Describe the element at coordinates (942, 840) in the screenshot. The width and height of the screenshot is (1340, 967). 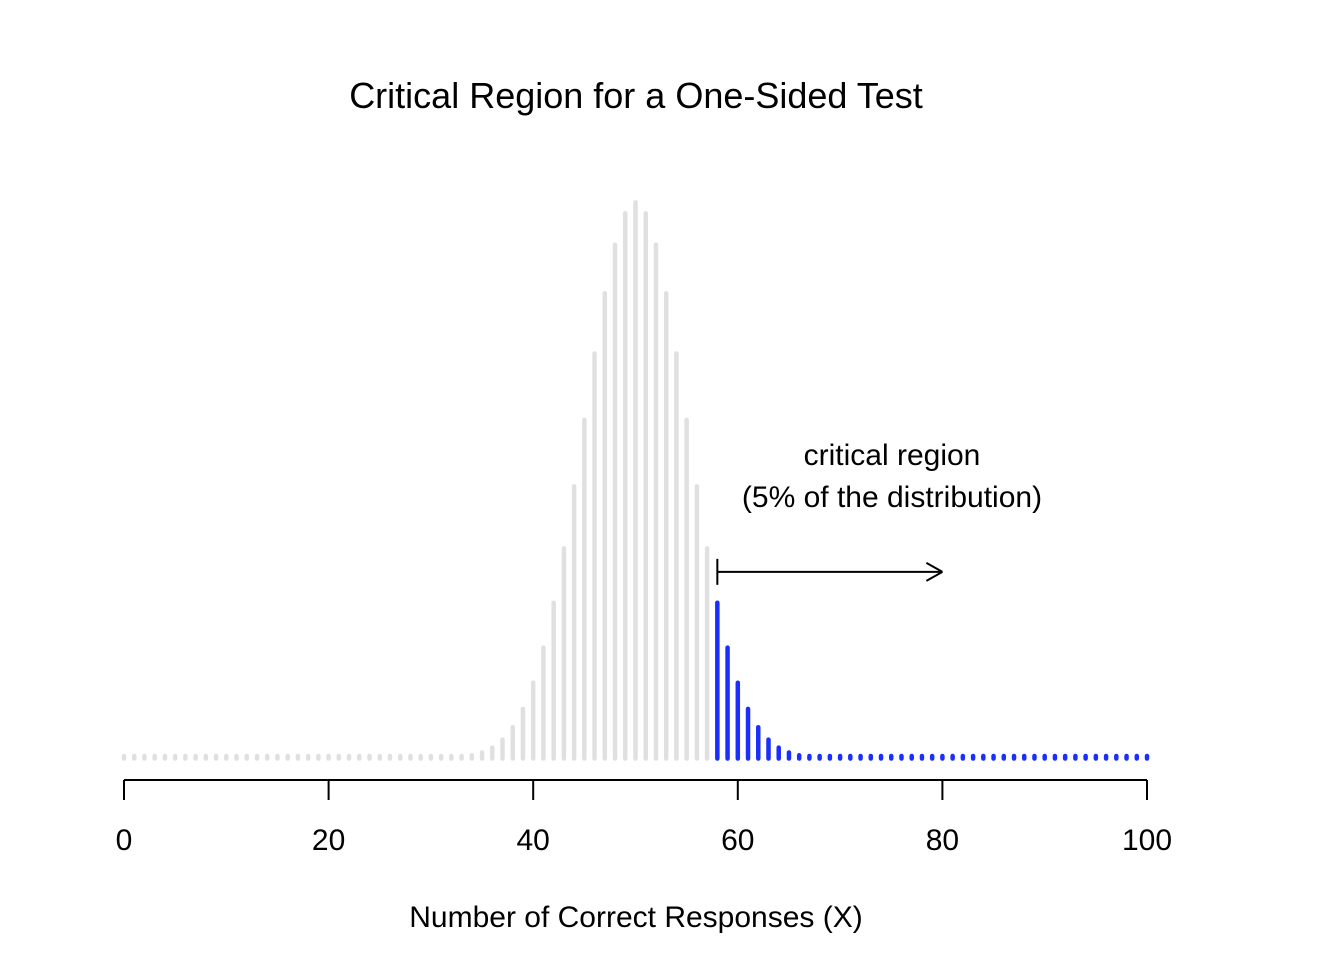
I see `x-tick-label-80: 80` at that location.